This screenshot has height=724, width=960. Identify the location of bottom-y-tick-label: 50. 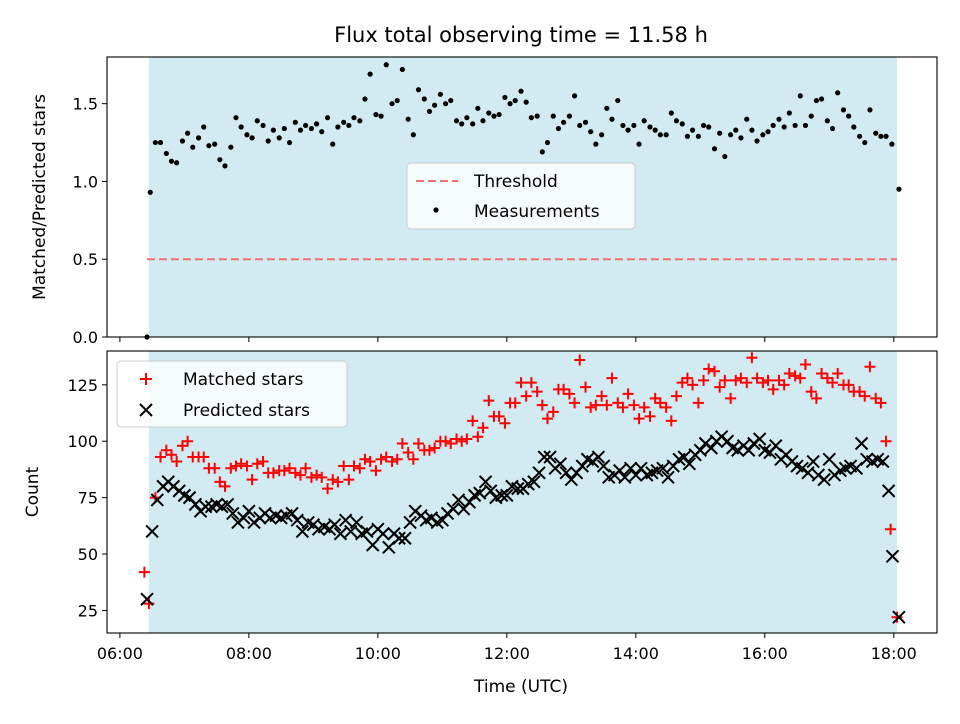
(88, 554).